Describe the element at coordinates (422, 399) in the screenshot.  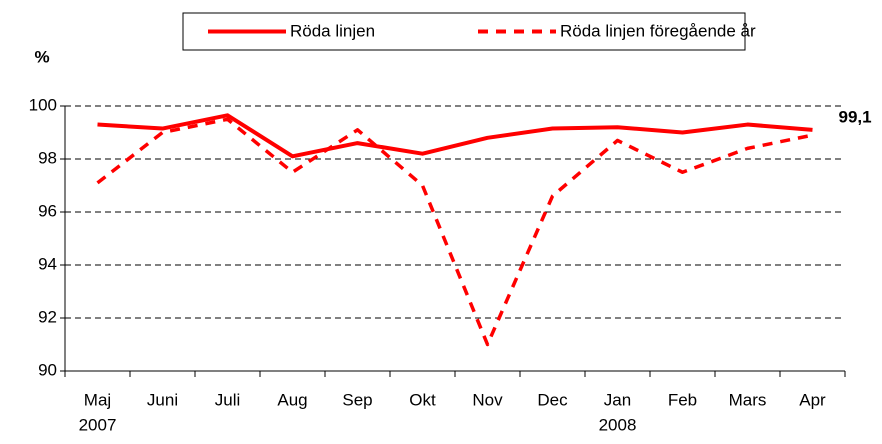
I see `x-tick-label: Okt` at that location.